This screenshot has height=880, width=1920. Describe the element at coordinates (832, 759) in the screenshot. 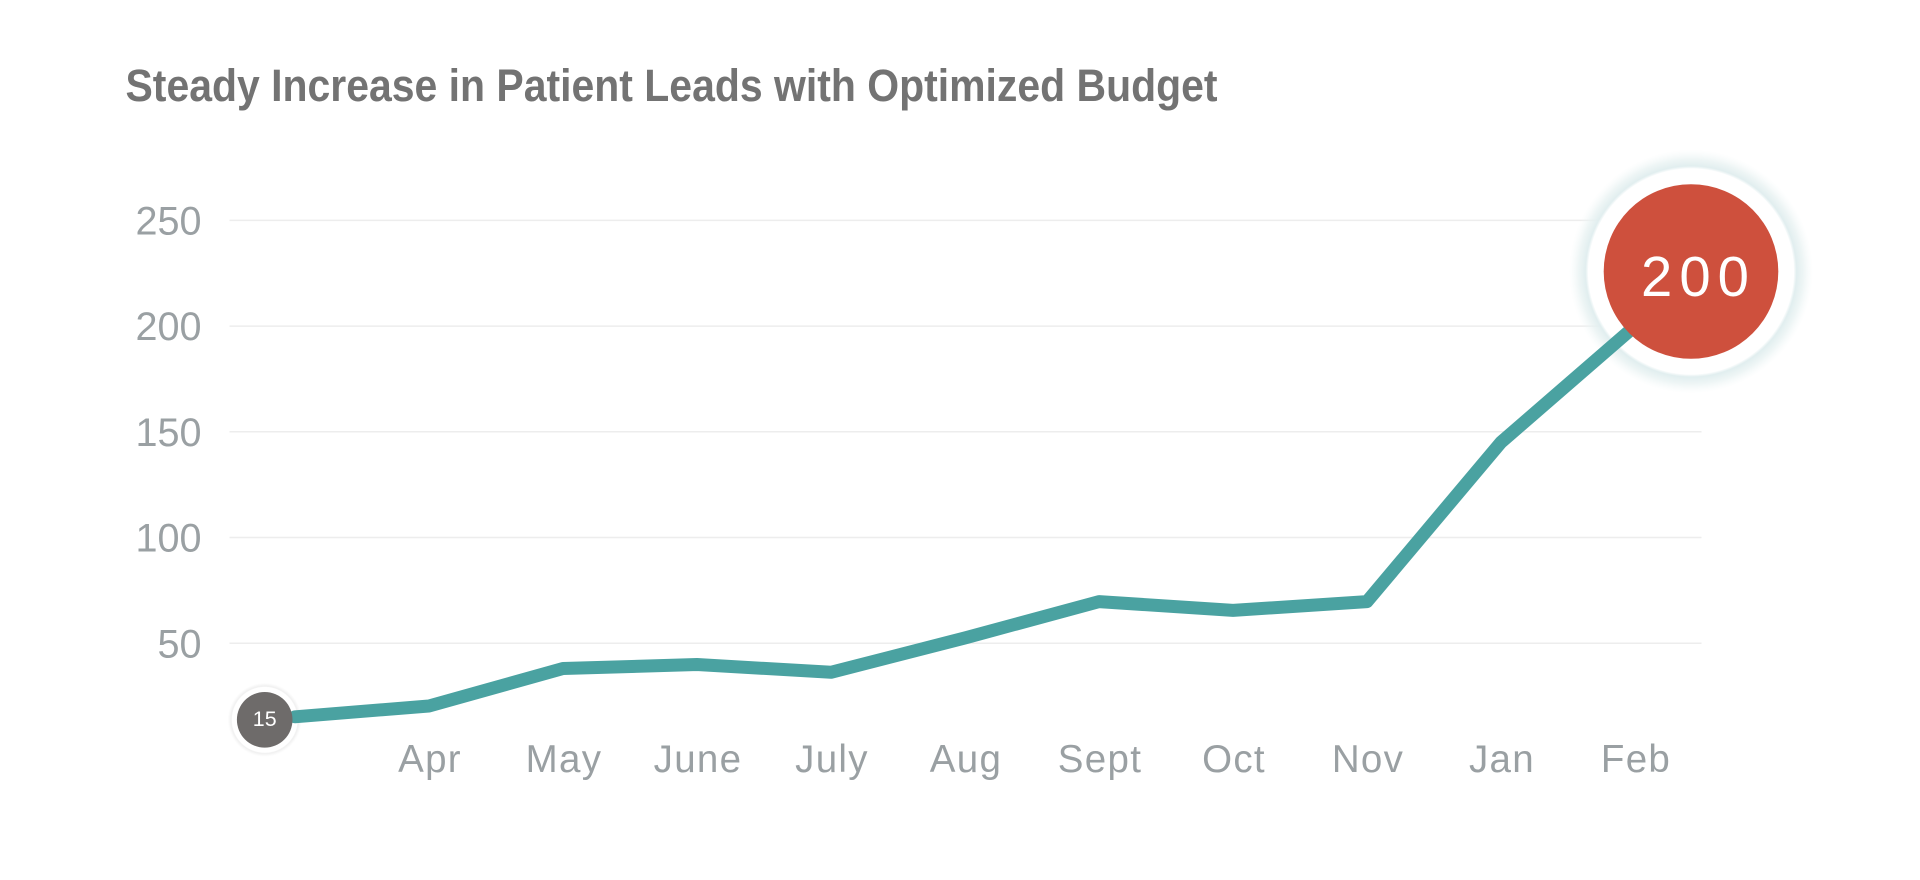

I see `svg-text: July` at that location.